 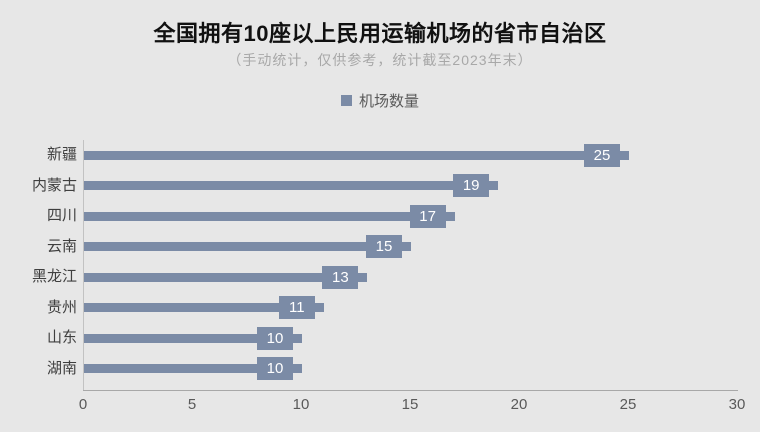 What do you see at coordinates (61, 368) in the screenshot?
I see `category-label: 湖南` at bounding box center [61, 368].